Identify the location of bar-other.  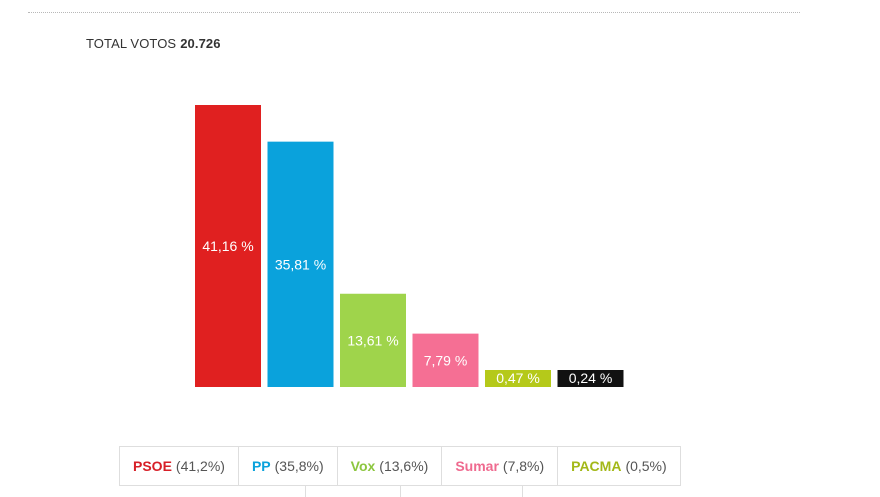
(590, 378).